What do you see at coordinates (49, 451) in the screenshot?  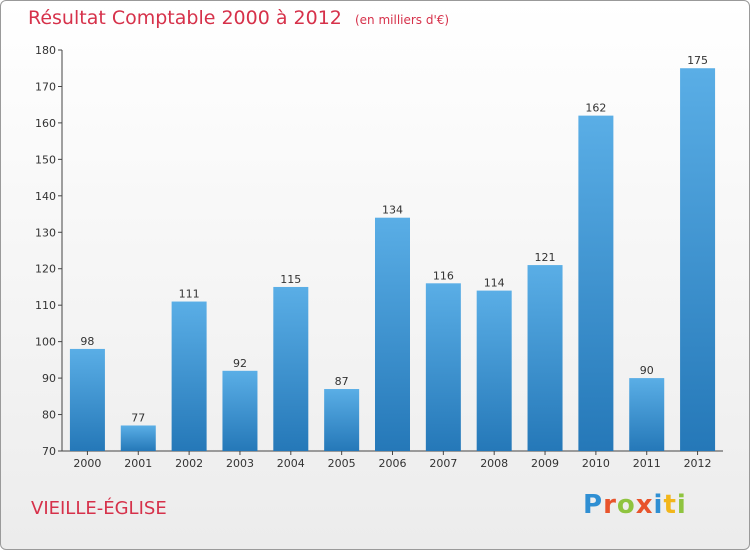 I see `y-tick-label: 70` at bounding box center [49, 451].